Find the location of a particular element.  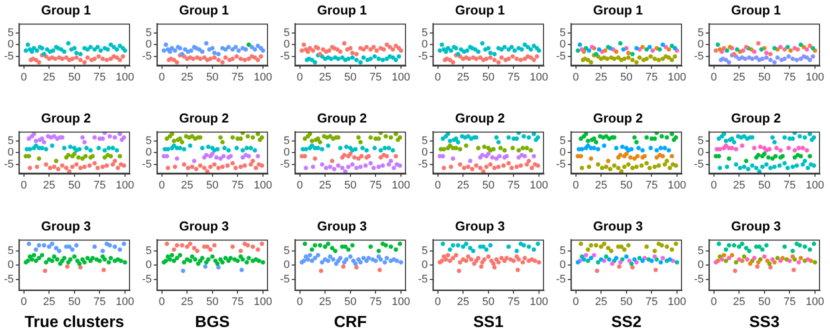

y-tick-label: 0 is located at coordinates (701, 152).